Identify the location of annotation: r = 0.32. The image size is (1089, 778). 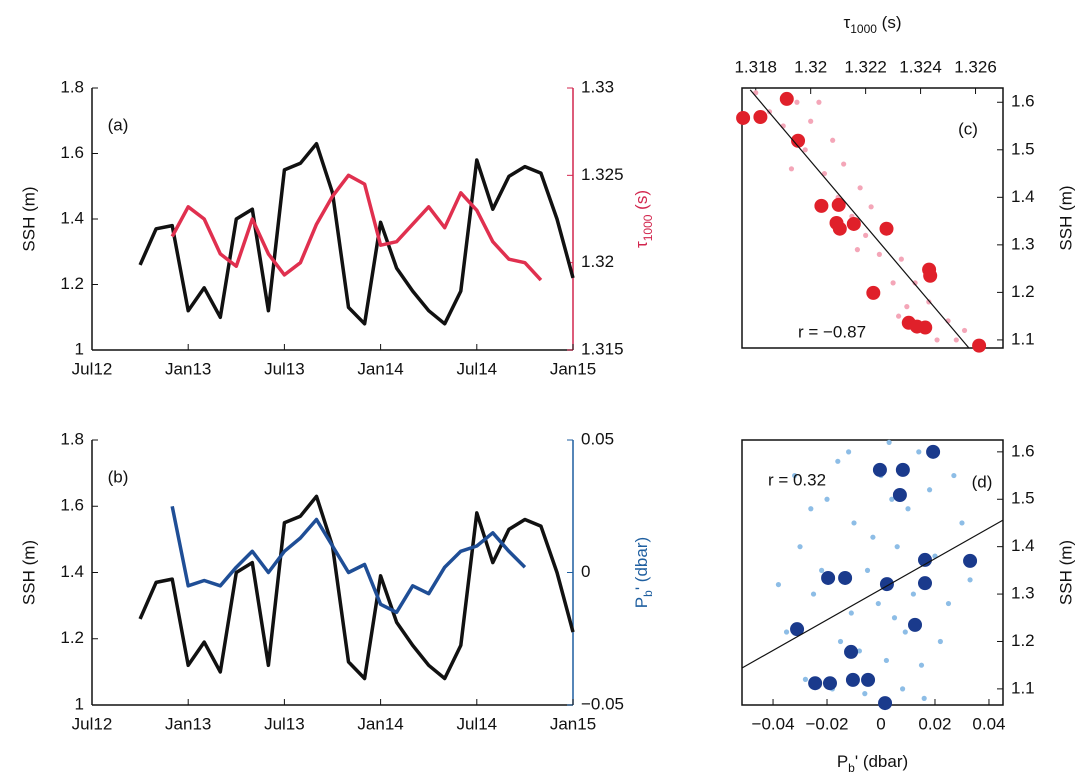
(797, 479).